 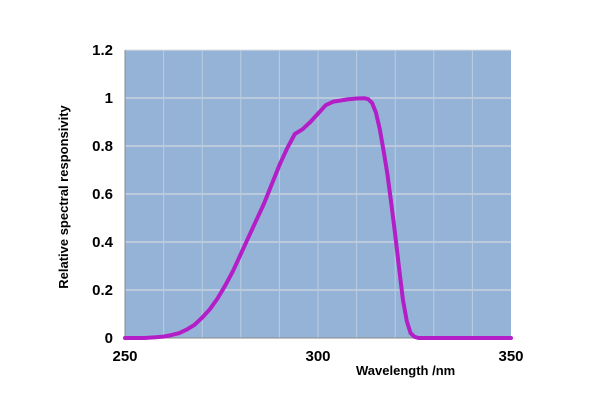 I want to click on y-tick-label: 0, so click(x=109, y=338).